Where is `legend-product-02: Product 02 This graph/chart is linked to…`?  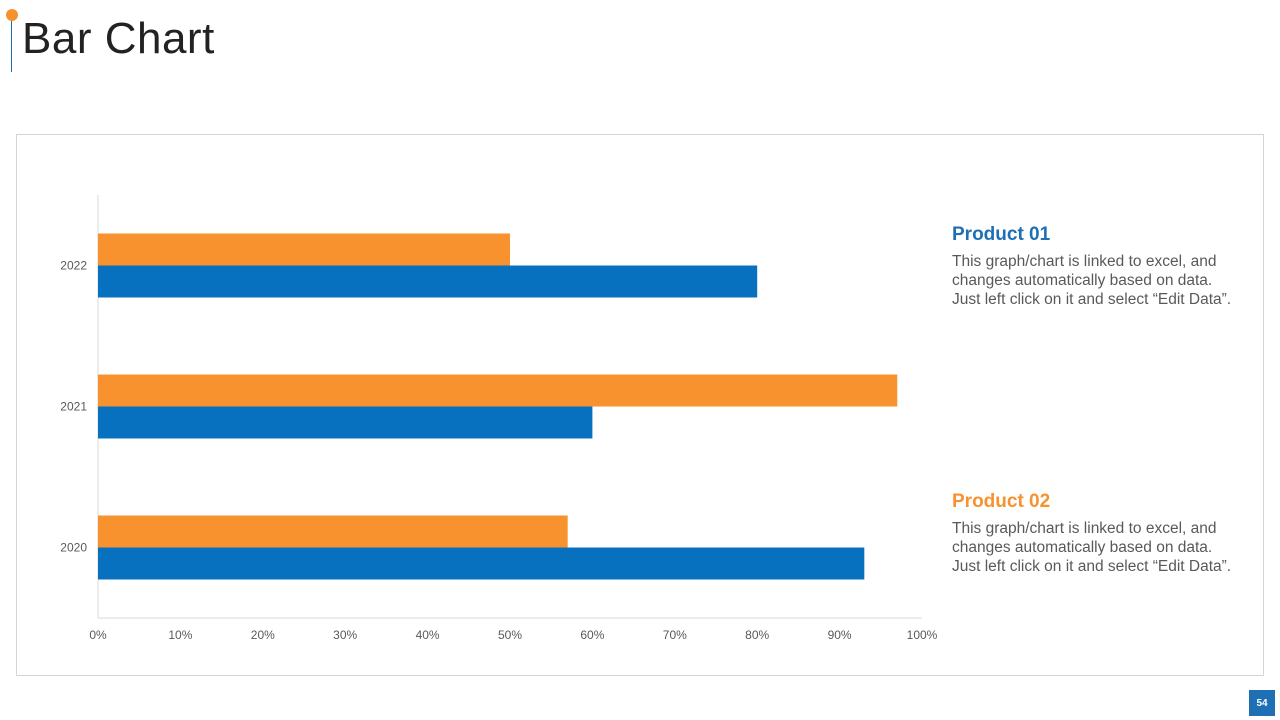
legend-product-02: Product 02 This graph/chart is linked to… is located at coordinates (1102, 533).